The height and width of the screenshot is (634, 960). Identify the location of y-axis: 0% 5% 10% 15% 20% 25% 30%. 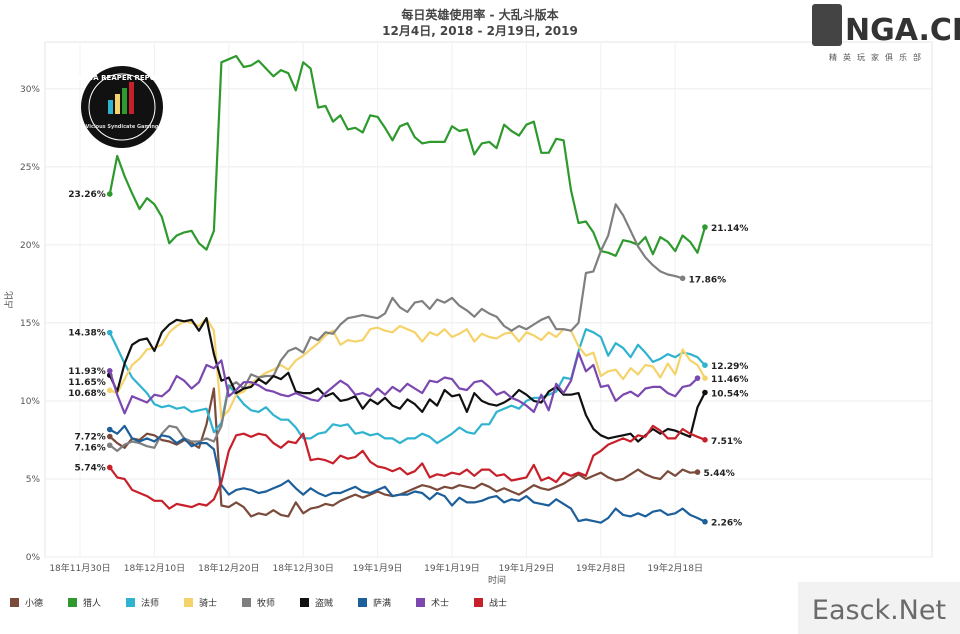
(30, 324).